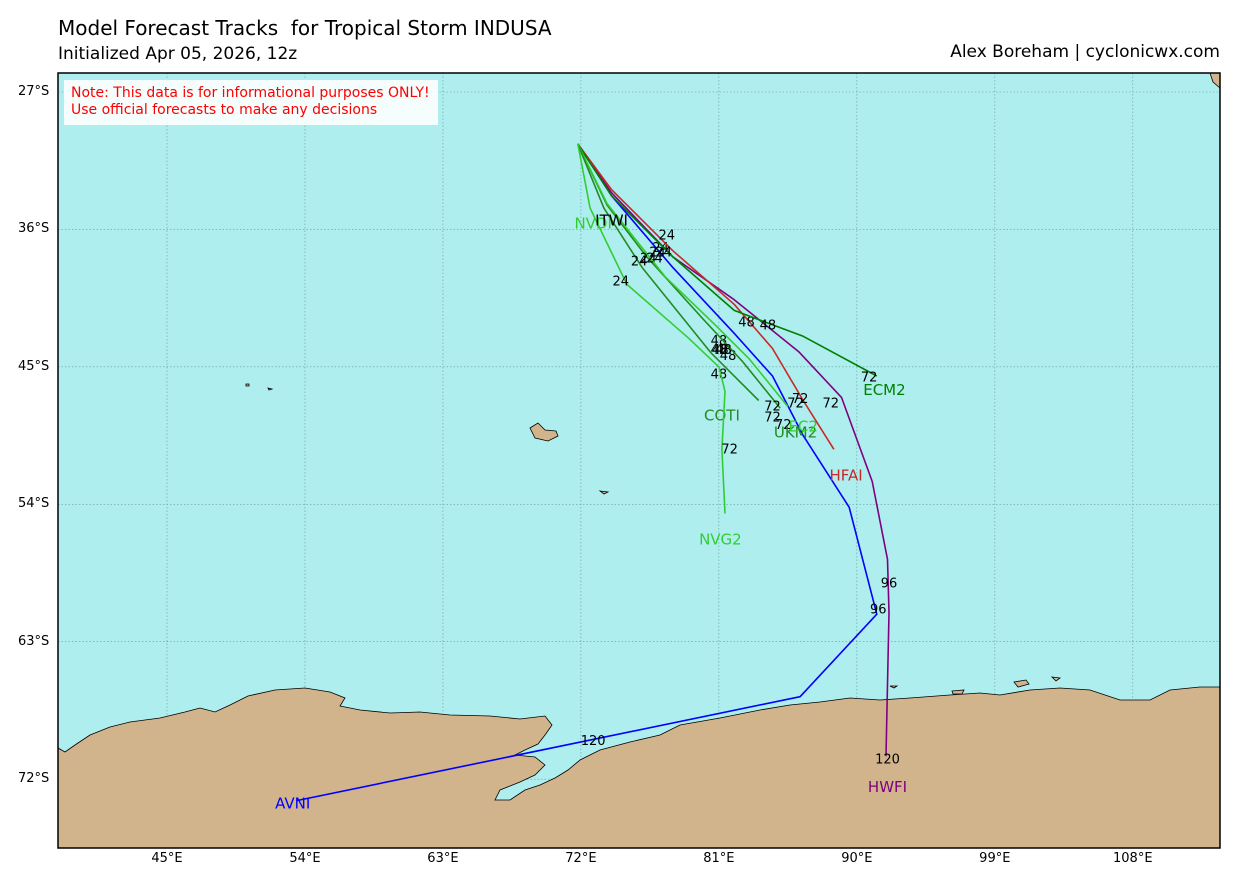  I want to click on longitude-tick-label: 54°E, so click(305, 858).